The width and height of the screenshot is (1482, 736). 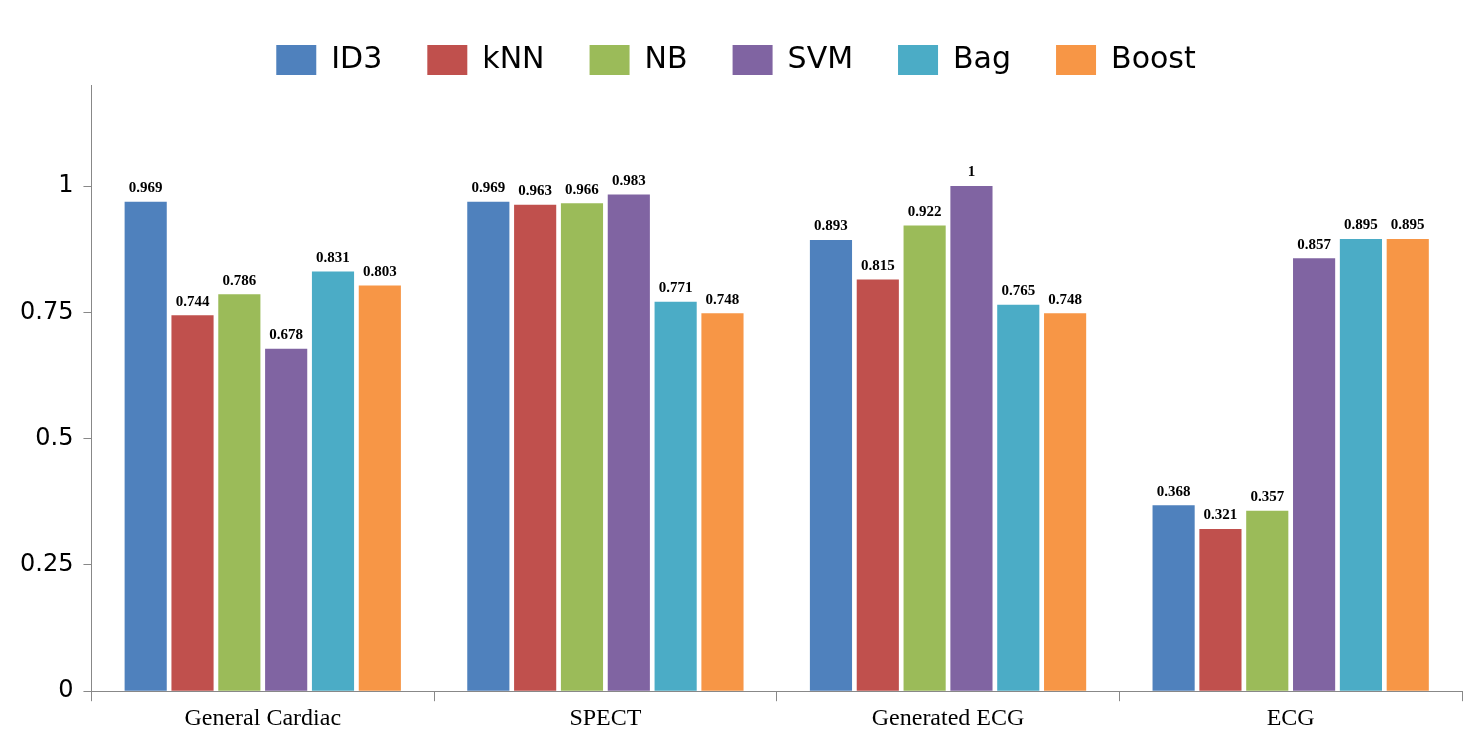 I want to click on data-label: 0.321, so click(x=1220, y=514).